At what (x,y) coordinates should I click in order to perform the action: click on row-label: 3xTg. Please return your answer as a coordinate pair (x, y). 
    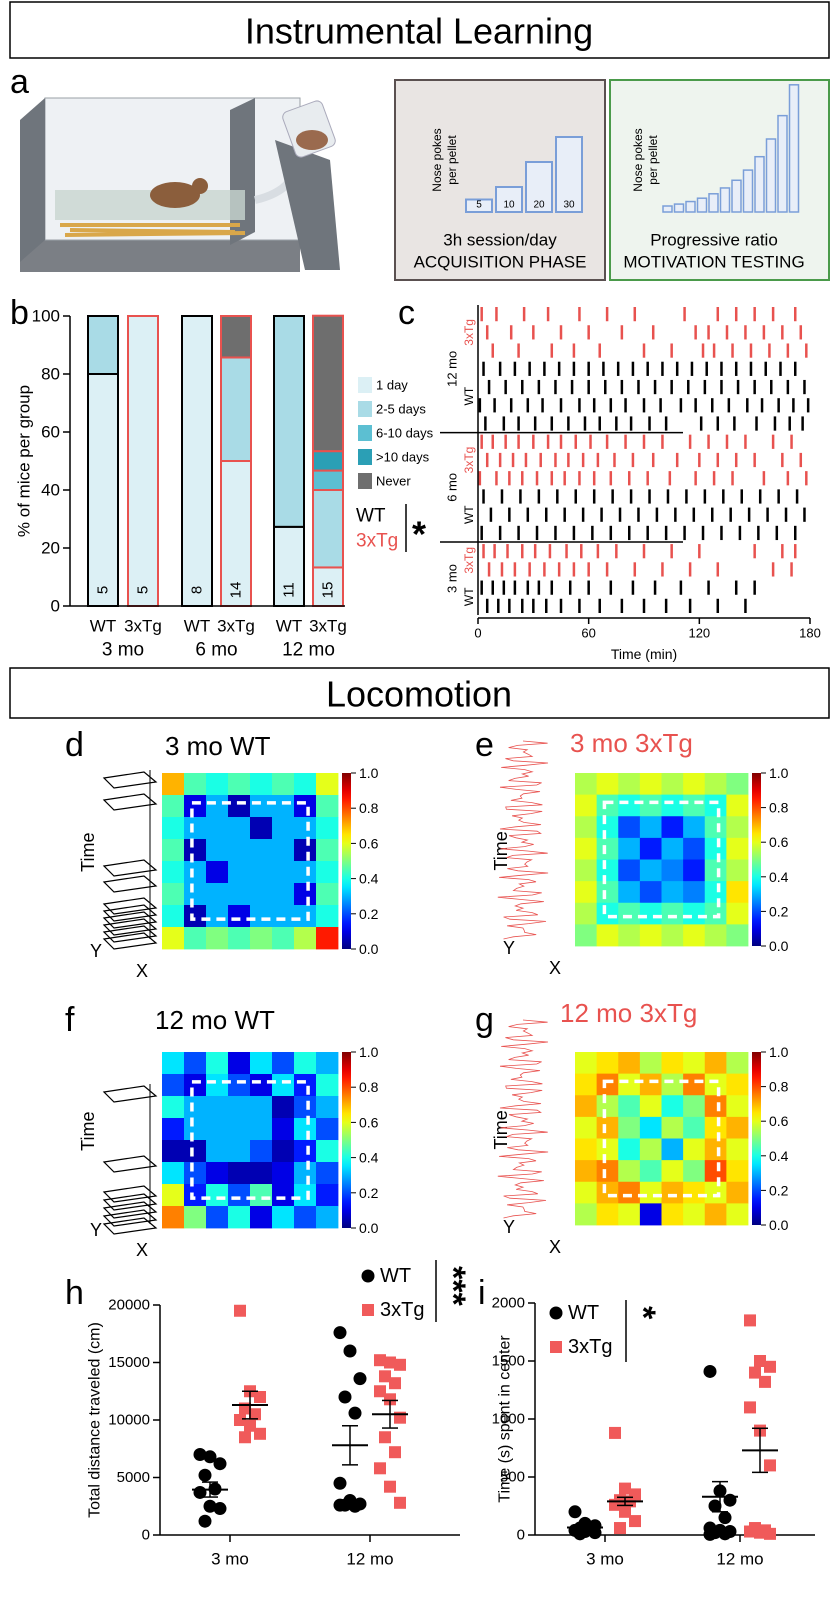
    Looking at the image, I should click on (469, 332).